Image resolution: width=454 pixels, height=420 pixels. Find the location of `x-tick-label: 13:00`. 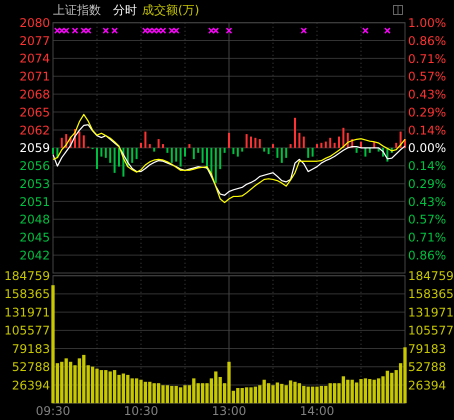

x-tick-label: 13:00 is located at coordinates (229, 411).